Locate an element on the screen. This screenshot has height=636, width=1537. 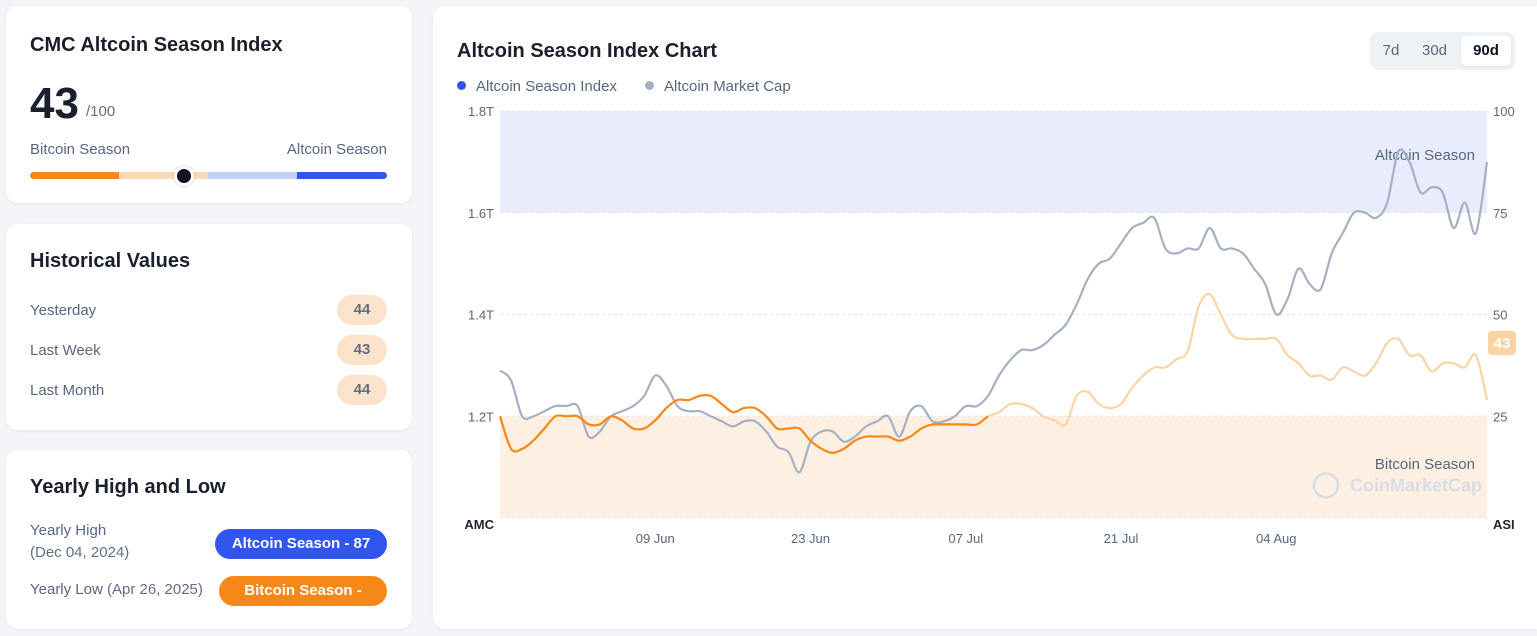
x-tick-label: 21 Jul is located at coordinates (1121, 538).